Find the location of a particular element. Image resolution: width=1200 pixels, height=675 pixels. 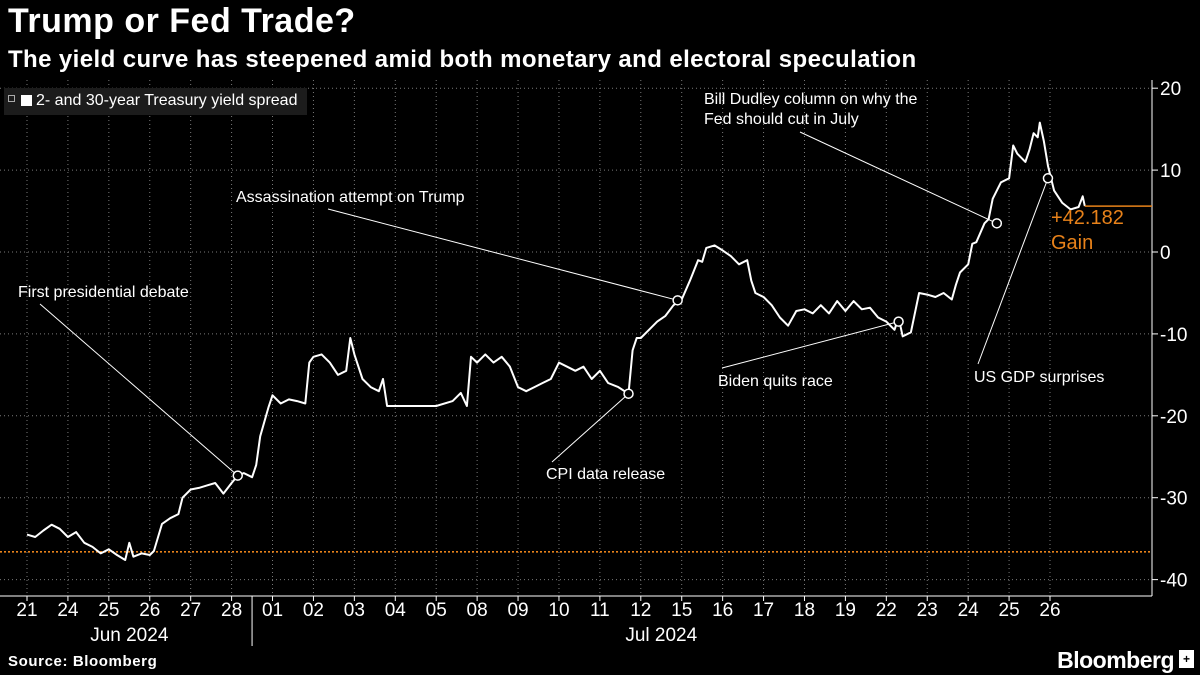

y-tick-label: -20 is located at coordinates (1173, 417).